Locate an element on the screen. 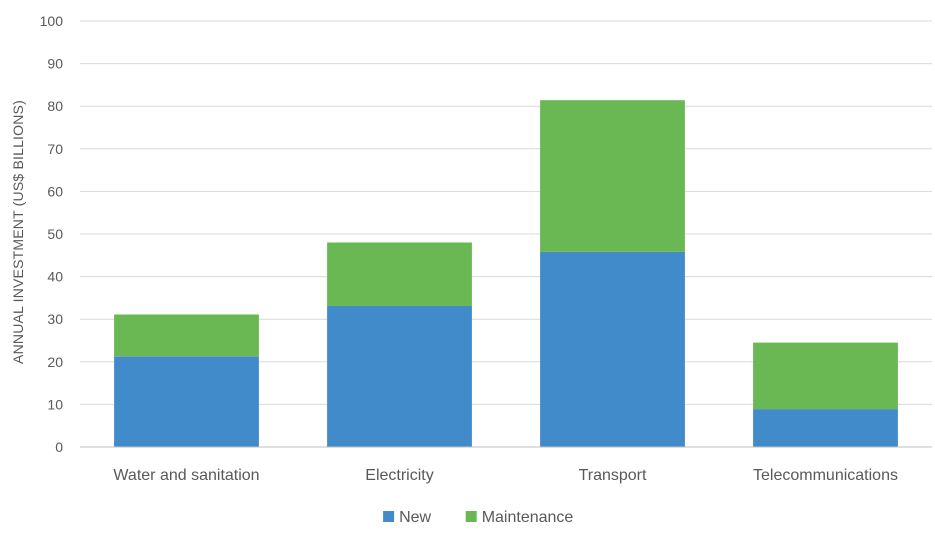  y-tick-label: 80 is located at coordinates (55, 106).